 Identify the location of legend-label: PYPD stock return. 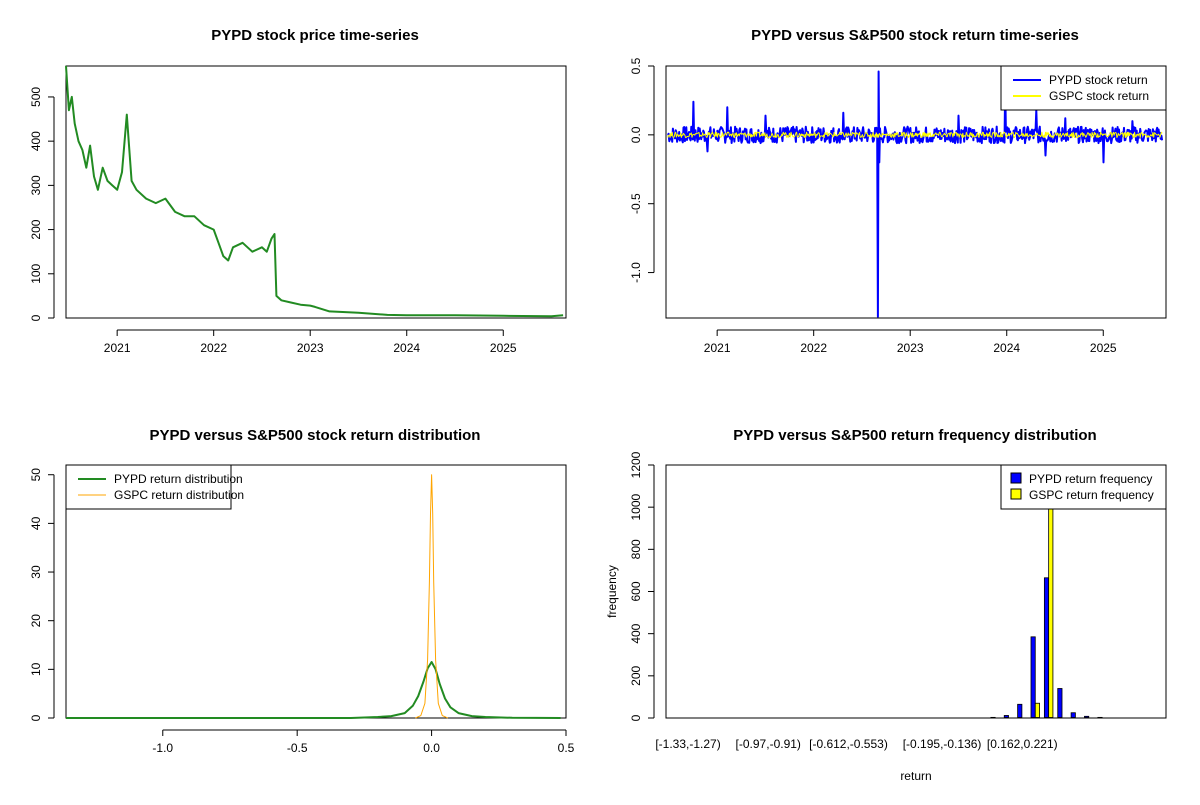
(1098, 80).